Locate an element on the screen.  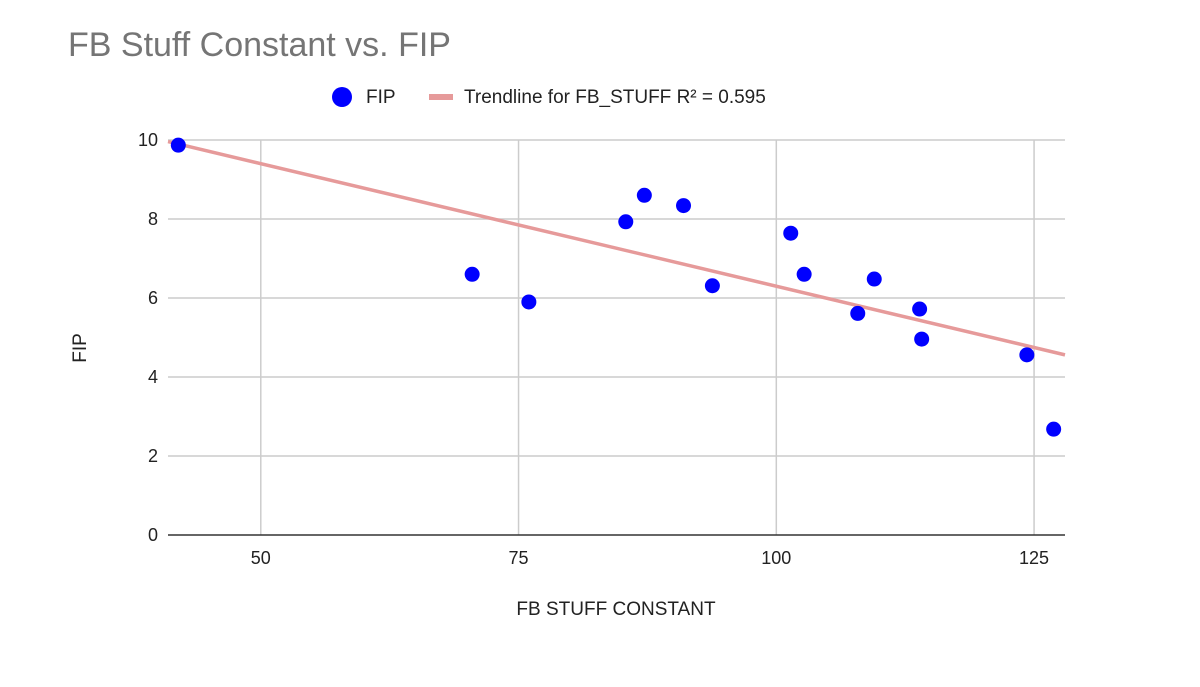
x-tick-label: 100 is located at coordinates (776, 558).